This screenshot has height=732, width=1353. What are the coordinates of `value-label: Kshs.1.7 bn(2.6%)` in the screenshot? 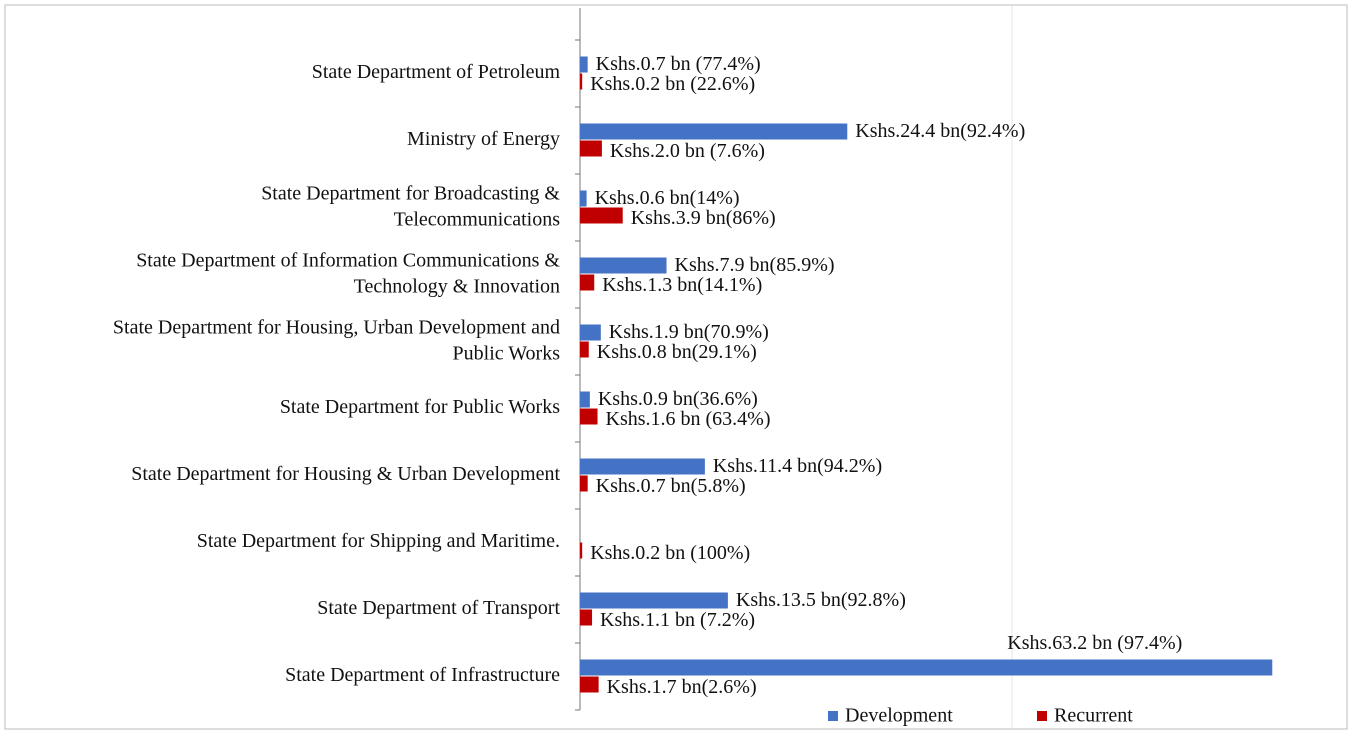 It's located at (682, 687).